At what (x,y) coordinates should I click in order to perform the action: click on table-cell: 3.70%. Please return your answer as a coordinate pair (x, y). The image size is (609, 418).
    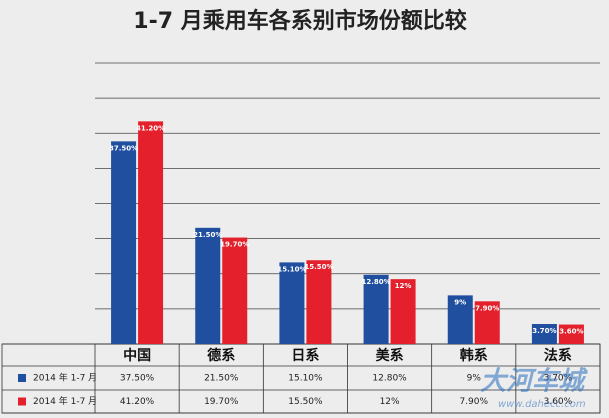
    Looking at the image, I should click on (558, 379).